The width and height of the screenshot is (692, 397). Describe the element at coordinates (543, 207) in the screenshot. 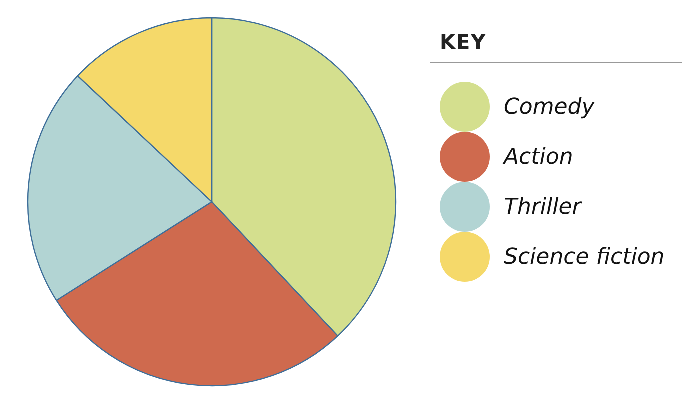

I see `legend-label: Thriller` at that location.